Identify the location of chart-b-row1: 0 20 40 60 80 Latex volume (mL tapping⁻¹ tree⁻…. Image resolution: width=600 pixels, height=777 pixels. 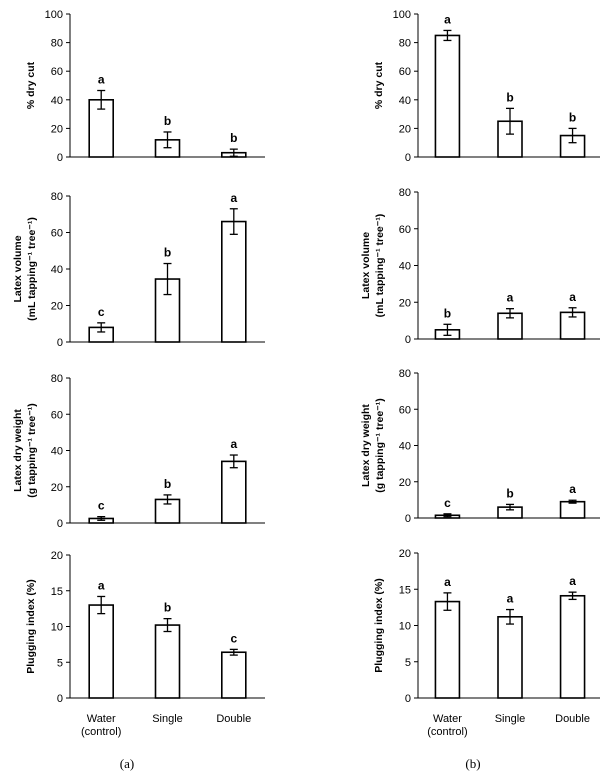
(480, 266).